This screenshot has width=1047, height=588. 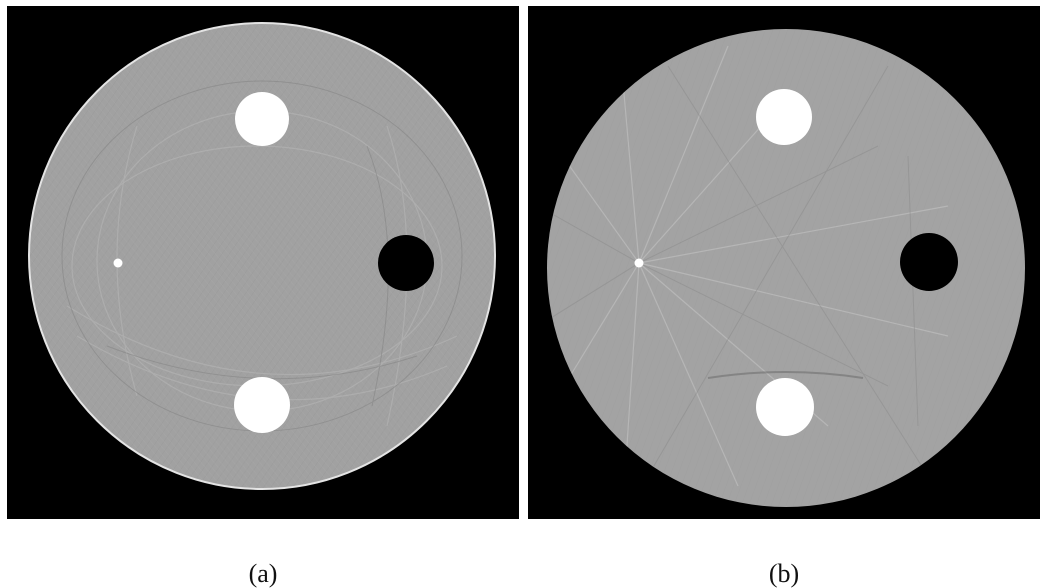 What do you see at coordinates (784, 574) in the screenshot?
I see `caption-b: (b)` at bounding box center [784, 574].